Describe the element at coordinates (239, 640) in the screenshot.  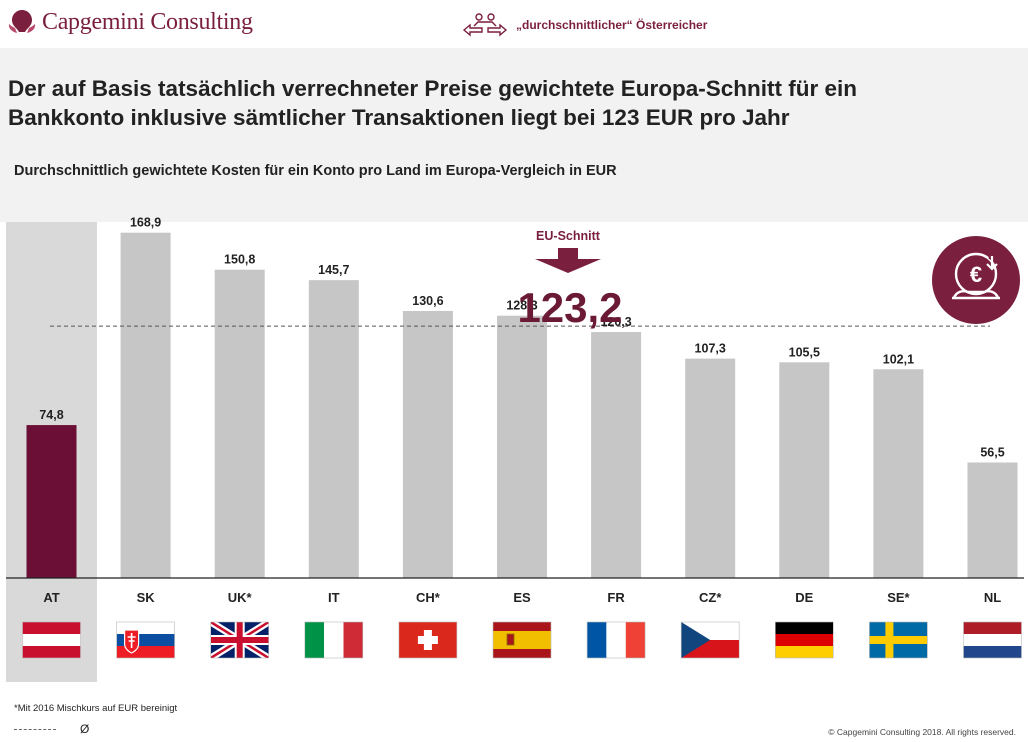
I see `flag-gb-icon` at that location.